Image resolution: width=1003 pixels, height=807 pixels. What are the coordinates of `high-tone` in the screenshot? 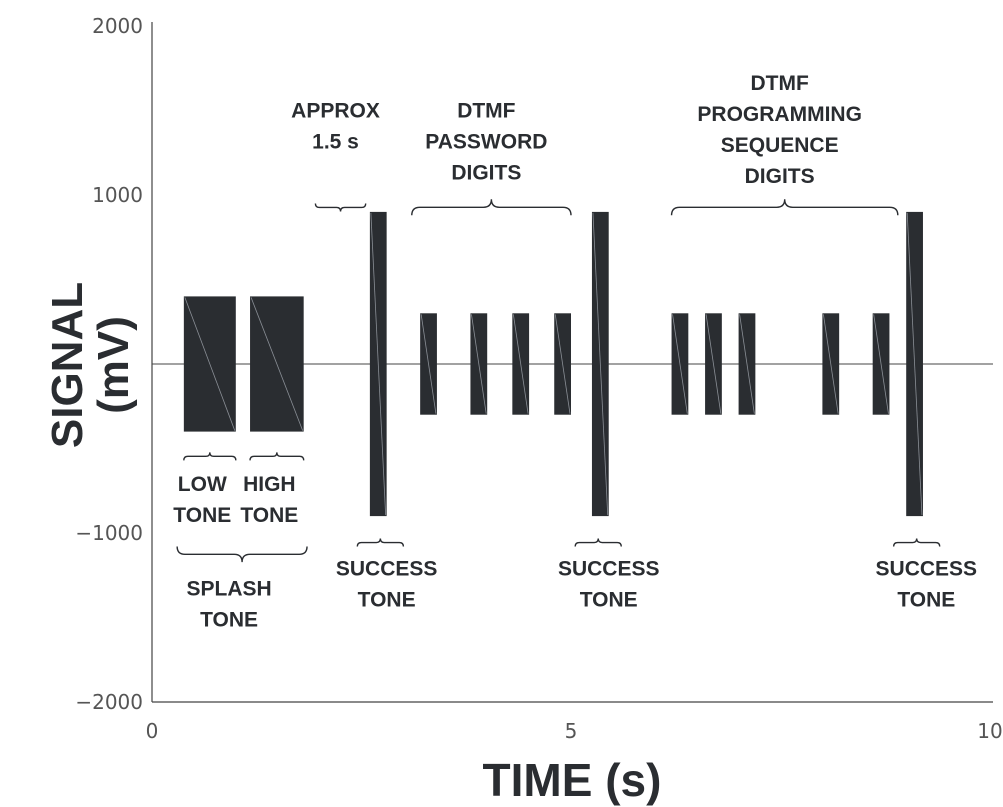 It's located at (277, 364).